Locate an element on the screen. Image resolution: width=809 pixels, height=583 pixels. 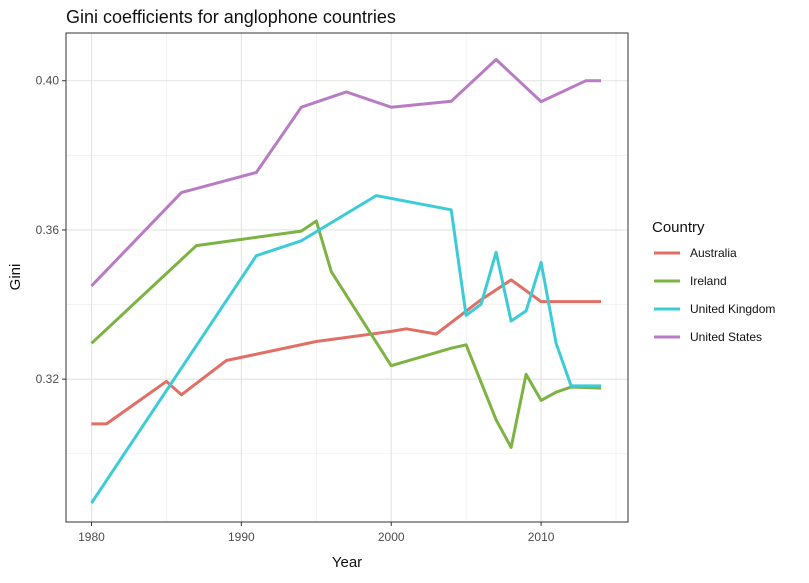
x-axis-title: Year is located at coordinates (347, 562).